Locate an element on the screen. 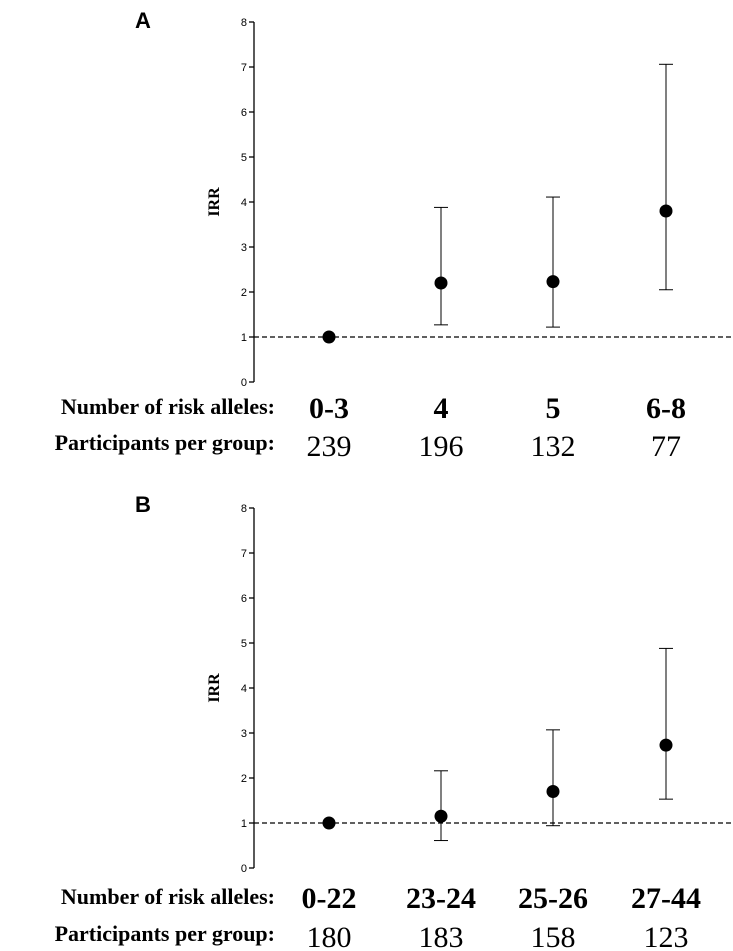 This screenshot has height=951, width=733. category-label: 0-3 is located at coordinates (329, 408).